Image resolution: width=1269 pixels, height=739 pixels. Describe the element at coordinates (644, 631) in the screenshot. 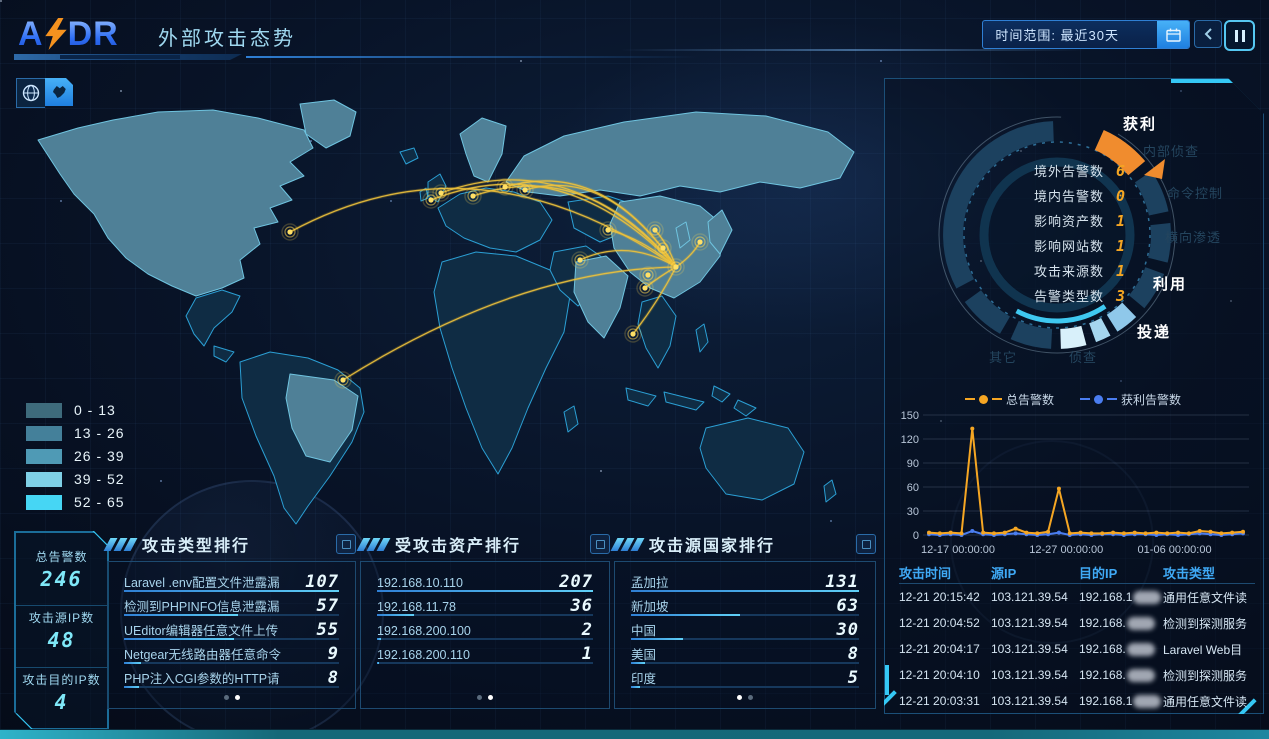

I see `rank-label: 中国` at that location.